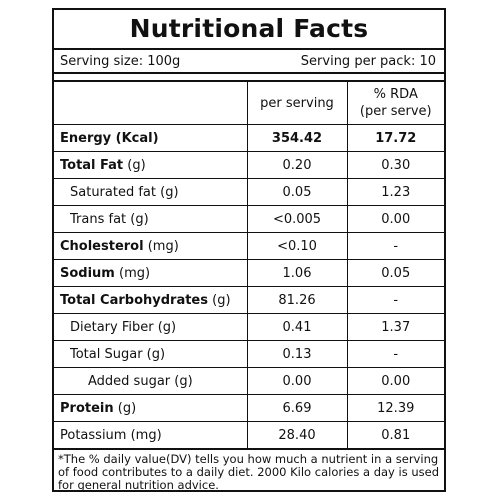  What do you see at coordinates (87, 408) in the screenshot?
I see `nutrient-name: Protein` at bounding box center [87, 408].